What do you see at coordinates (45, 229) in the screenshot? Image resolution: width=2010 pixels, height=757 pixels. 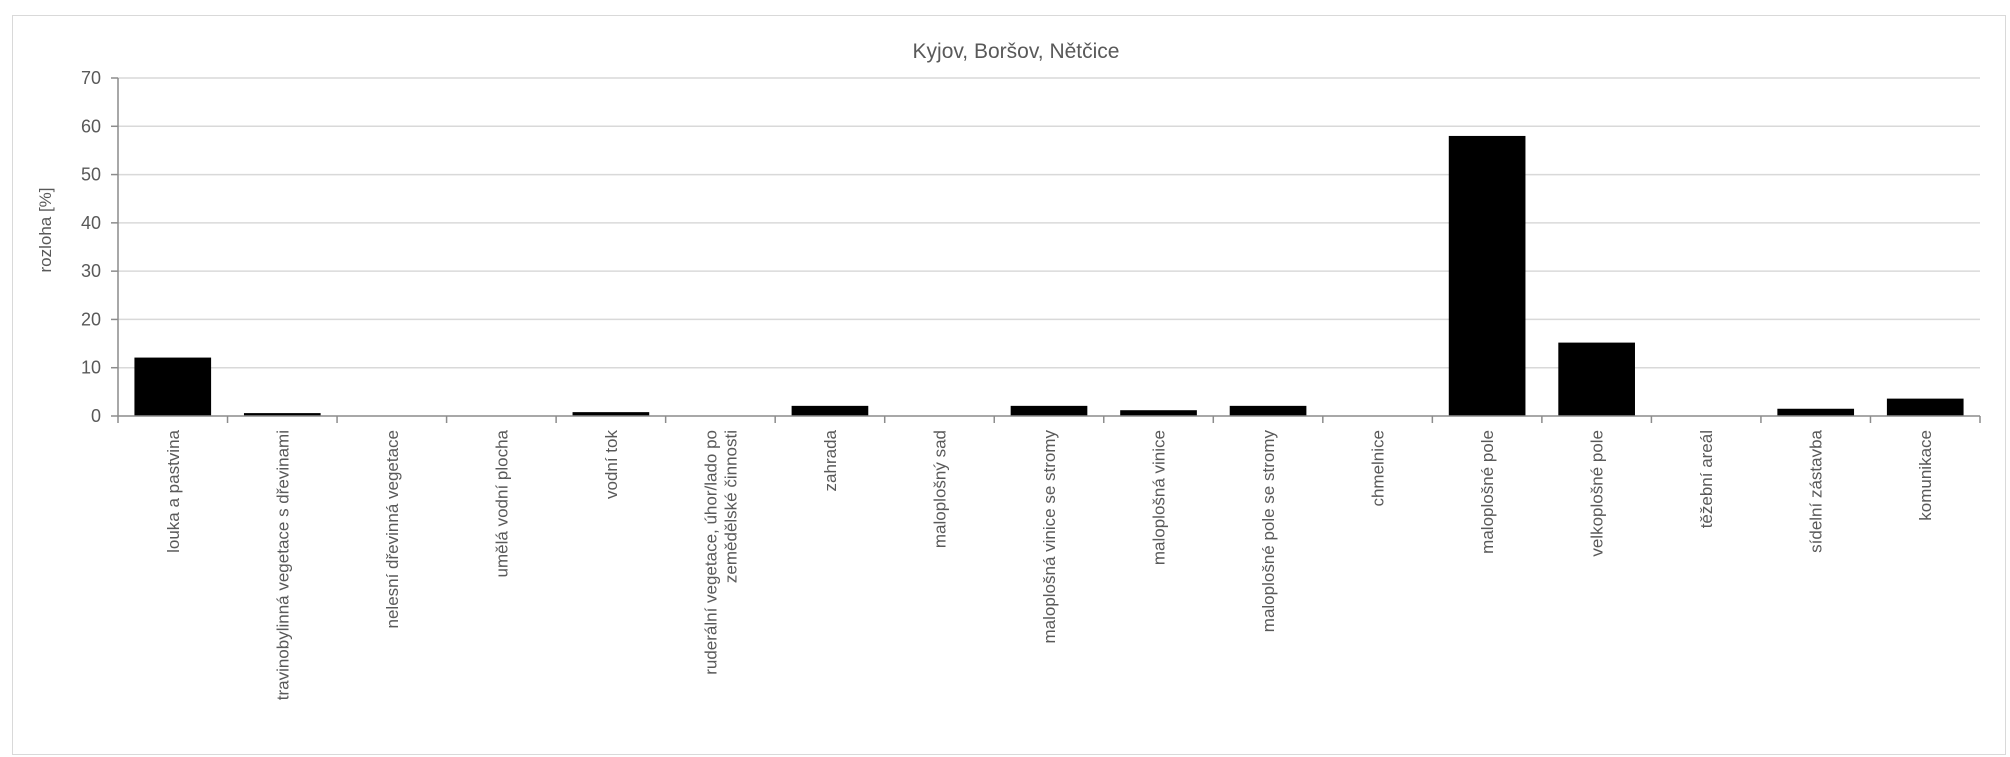 I see `y-axis-label: rozloha [%]` at bounding box center [45, 229].